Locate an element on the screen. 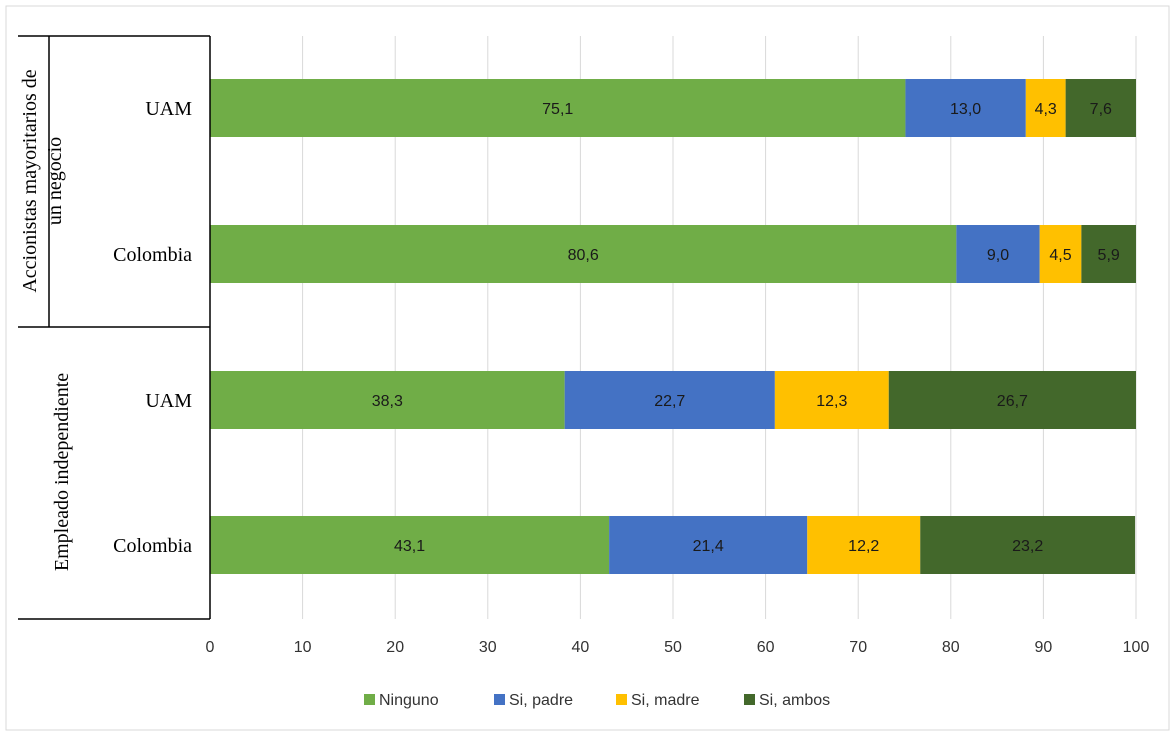  data-label: 21,4 is located at coordinates (708, 546).